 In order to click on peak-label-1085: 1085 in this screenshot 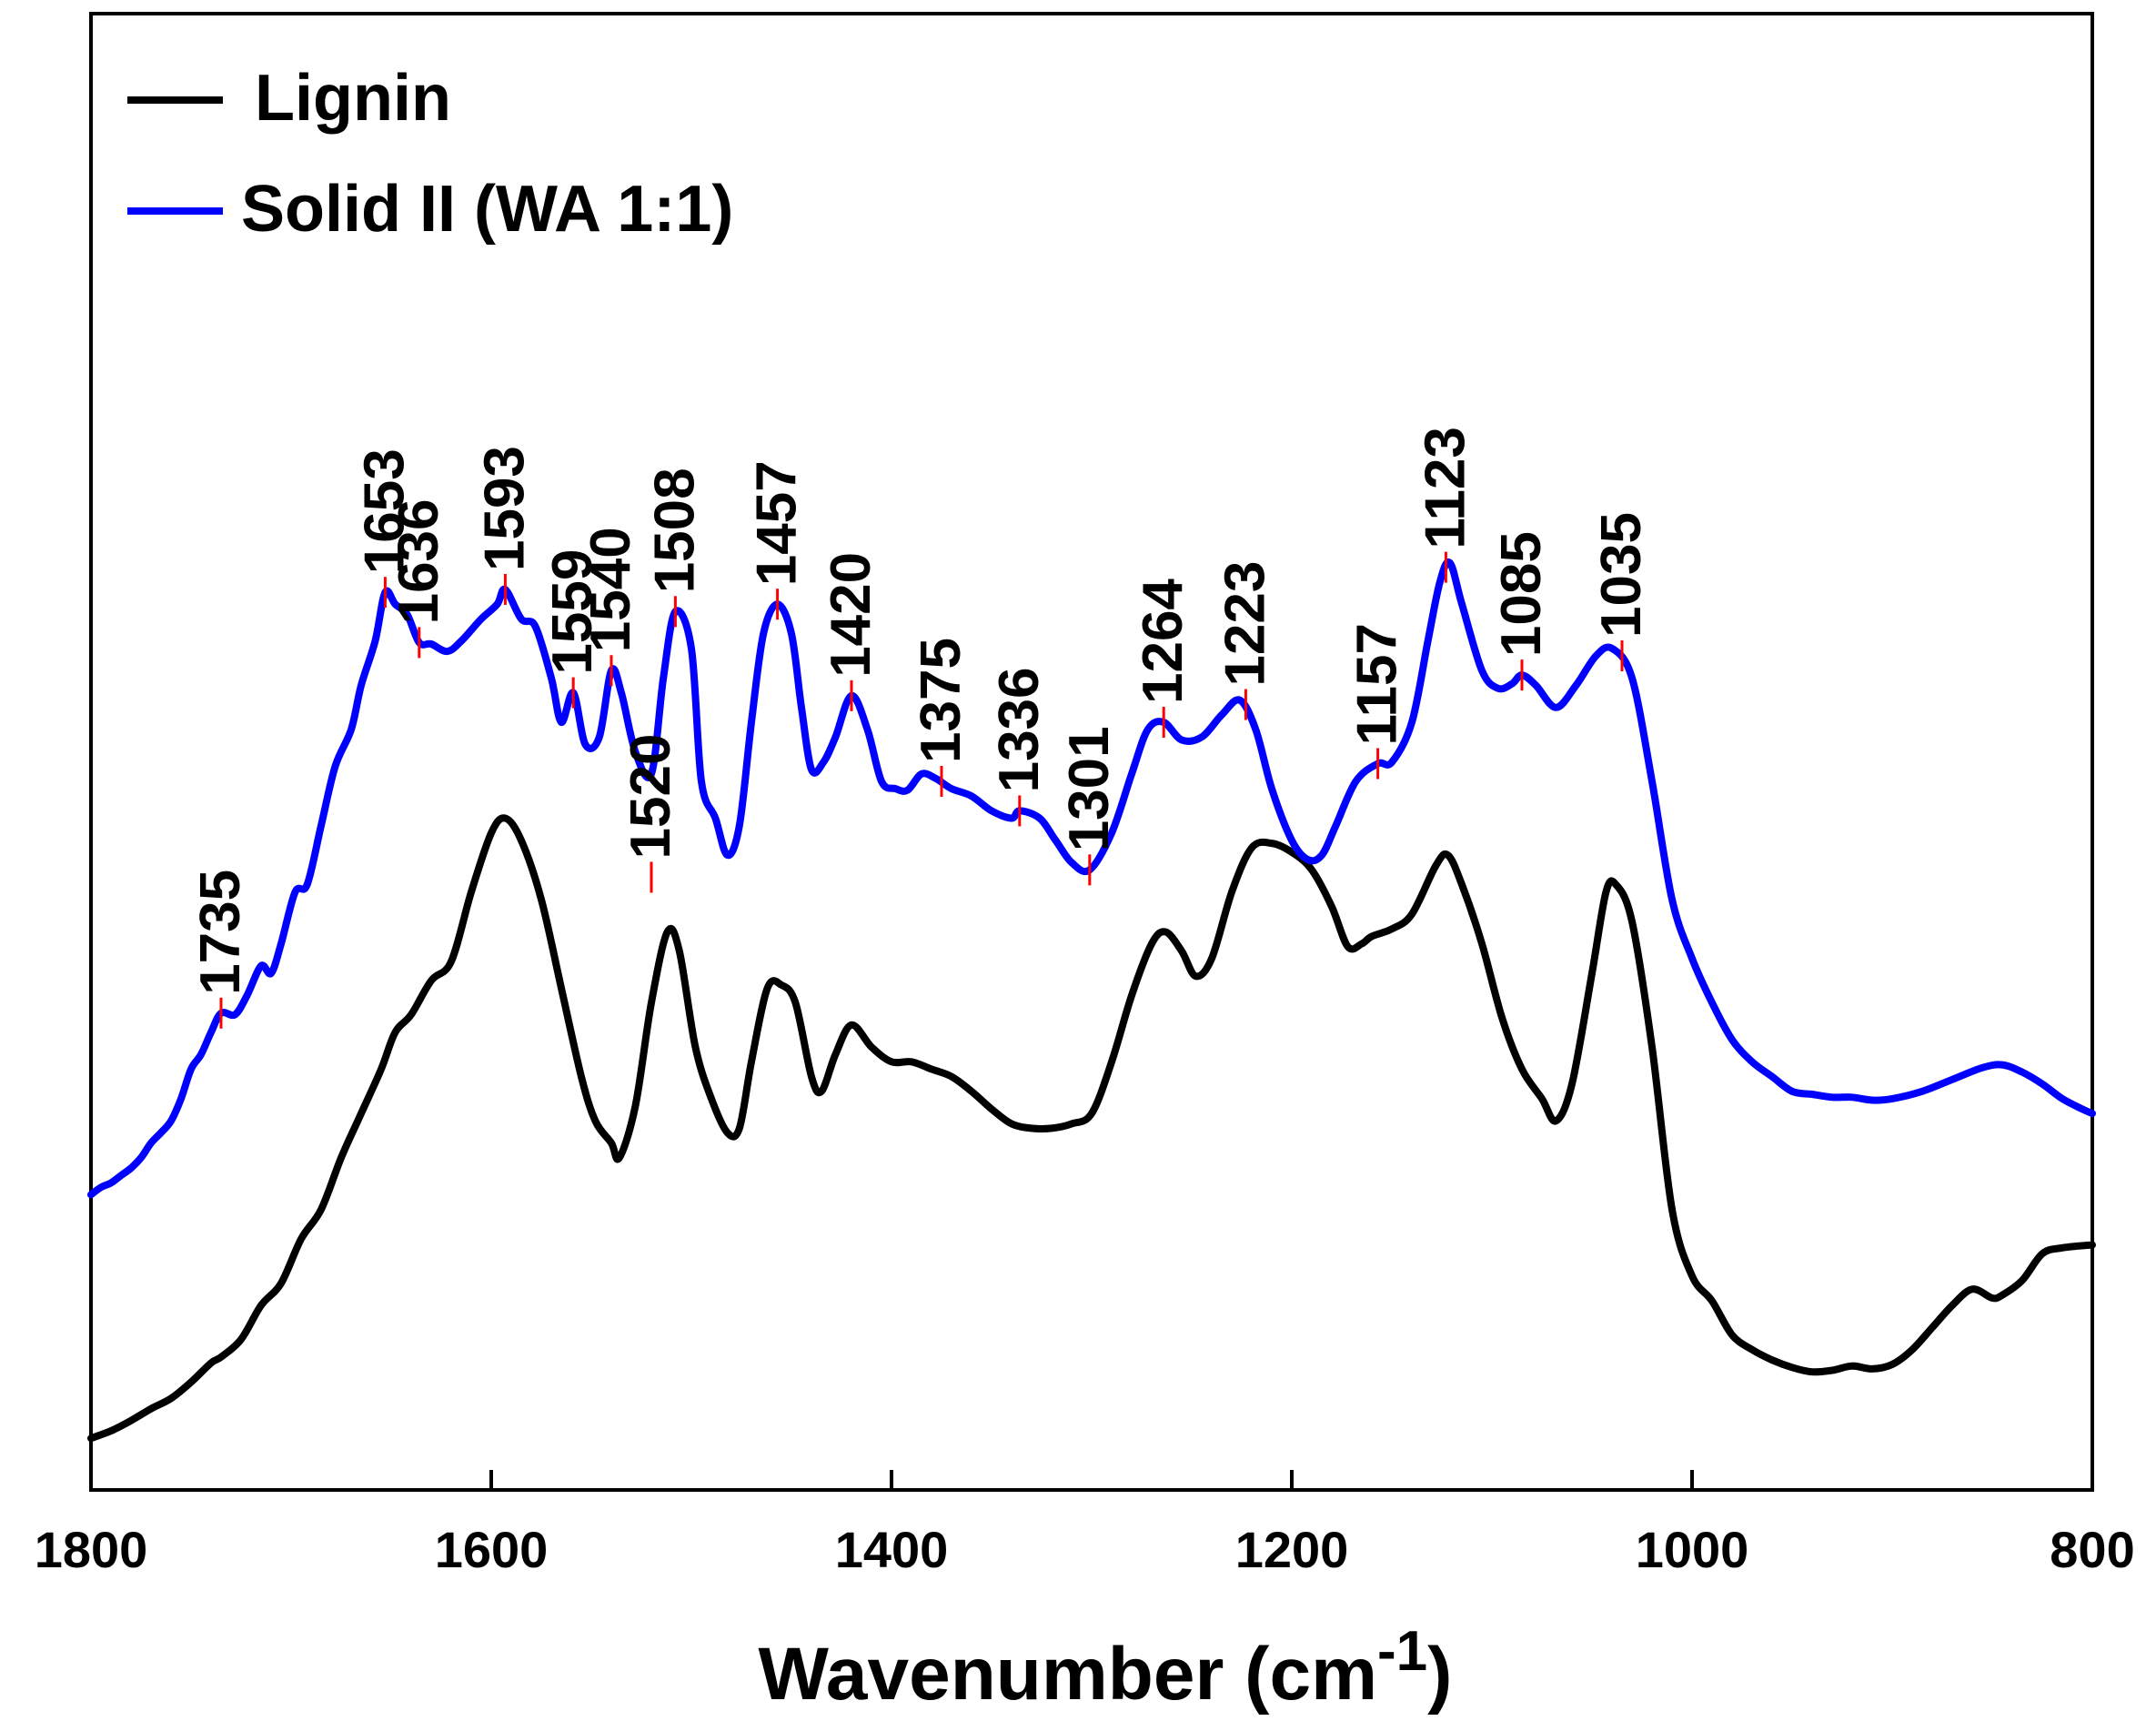, I will do `click(1521, 594)`.